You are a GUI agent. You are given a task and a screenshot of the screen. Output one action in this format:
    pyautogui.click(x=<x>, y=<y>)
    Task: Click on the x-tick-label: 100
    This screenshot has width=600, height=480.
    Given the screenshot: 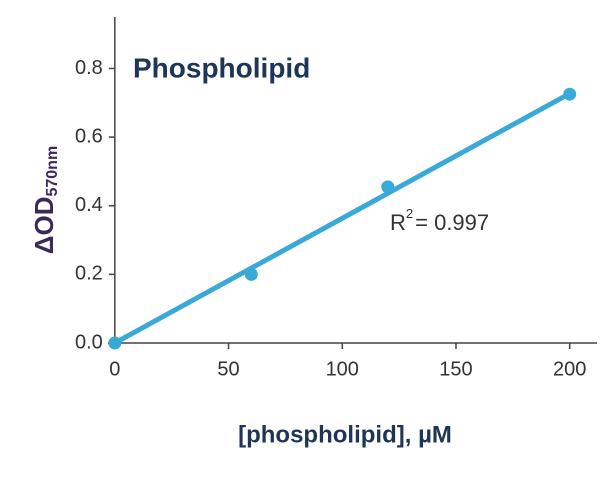 What is the action you would take?
    pyautogui.click(x=342, y=369)
    